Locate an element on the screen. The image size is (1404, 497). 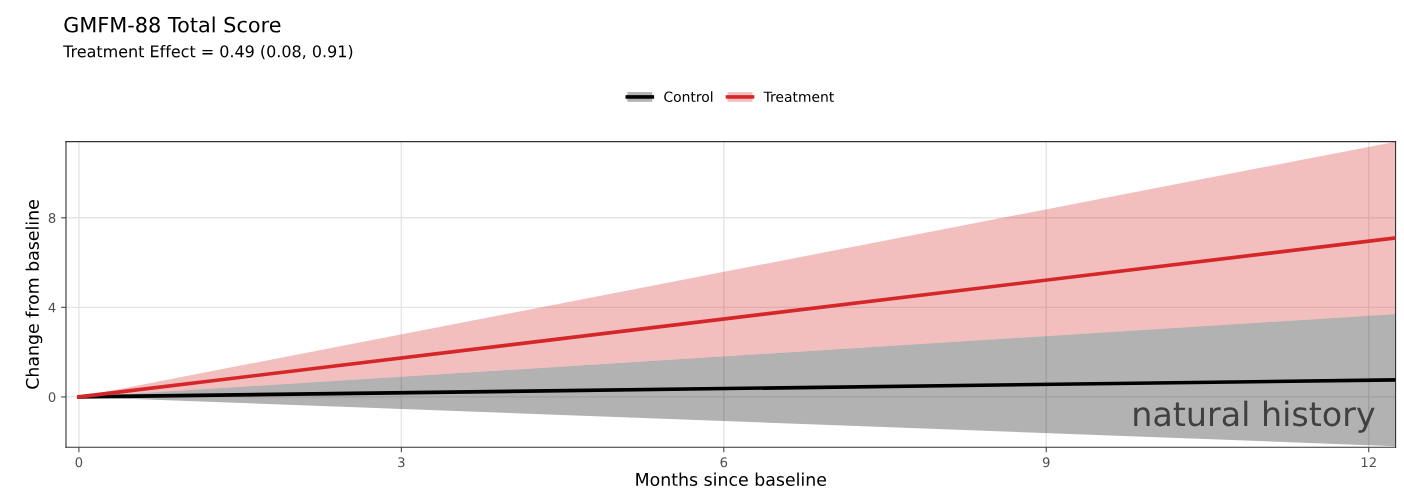
legend-label: Treatment is located at coordinates (798, 96).